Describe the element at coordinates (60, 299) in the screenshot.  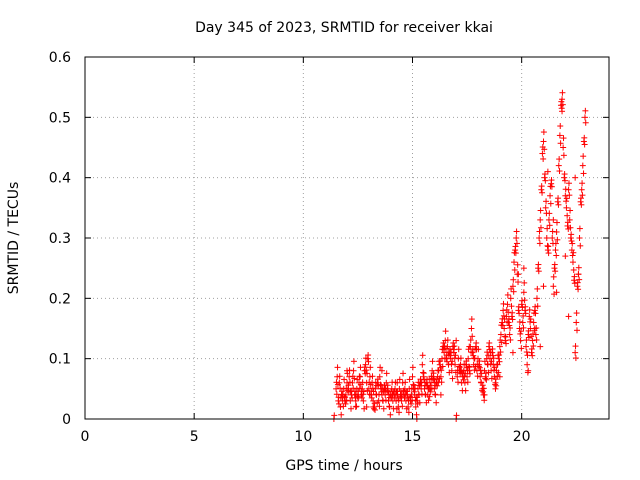
I see `y-tick-label: 0.2` at that location.